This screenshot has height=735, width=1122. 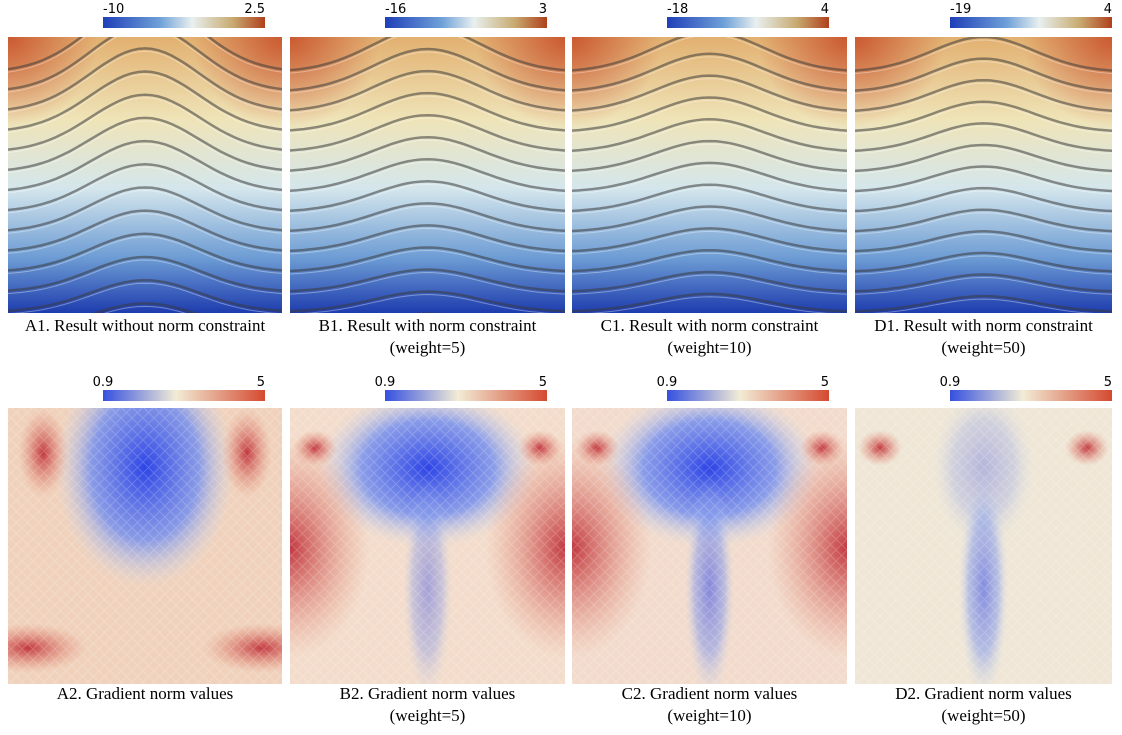 I want to click on caption: B1. Result with norm constraint, so click(x=428, y=325).